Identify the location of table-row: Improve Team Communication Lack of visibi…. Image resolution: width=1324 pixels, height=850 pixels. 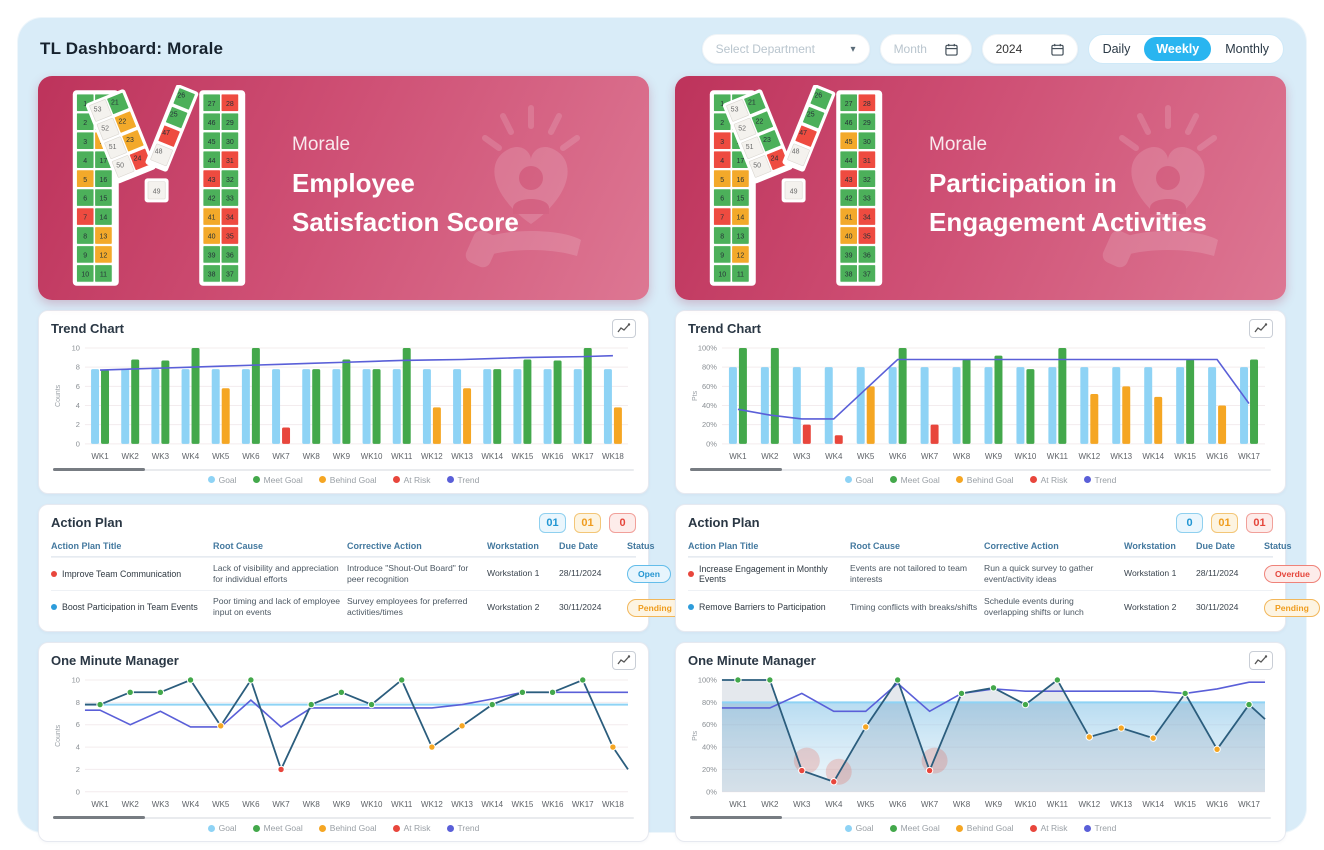
(361, 573).